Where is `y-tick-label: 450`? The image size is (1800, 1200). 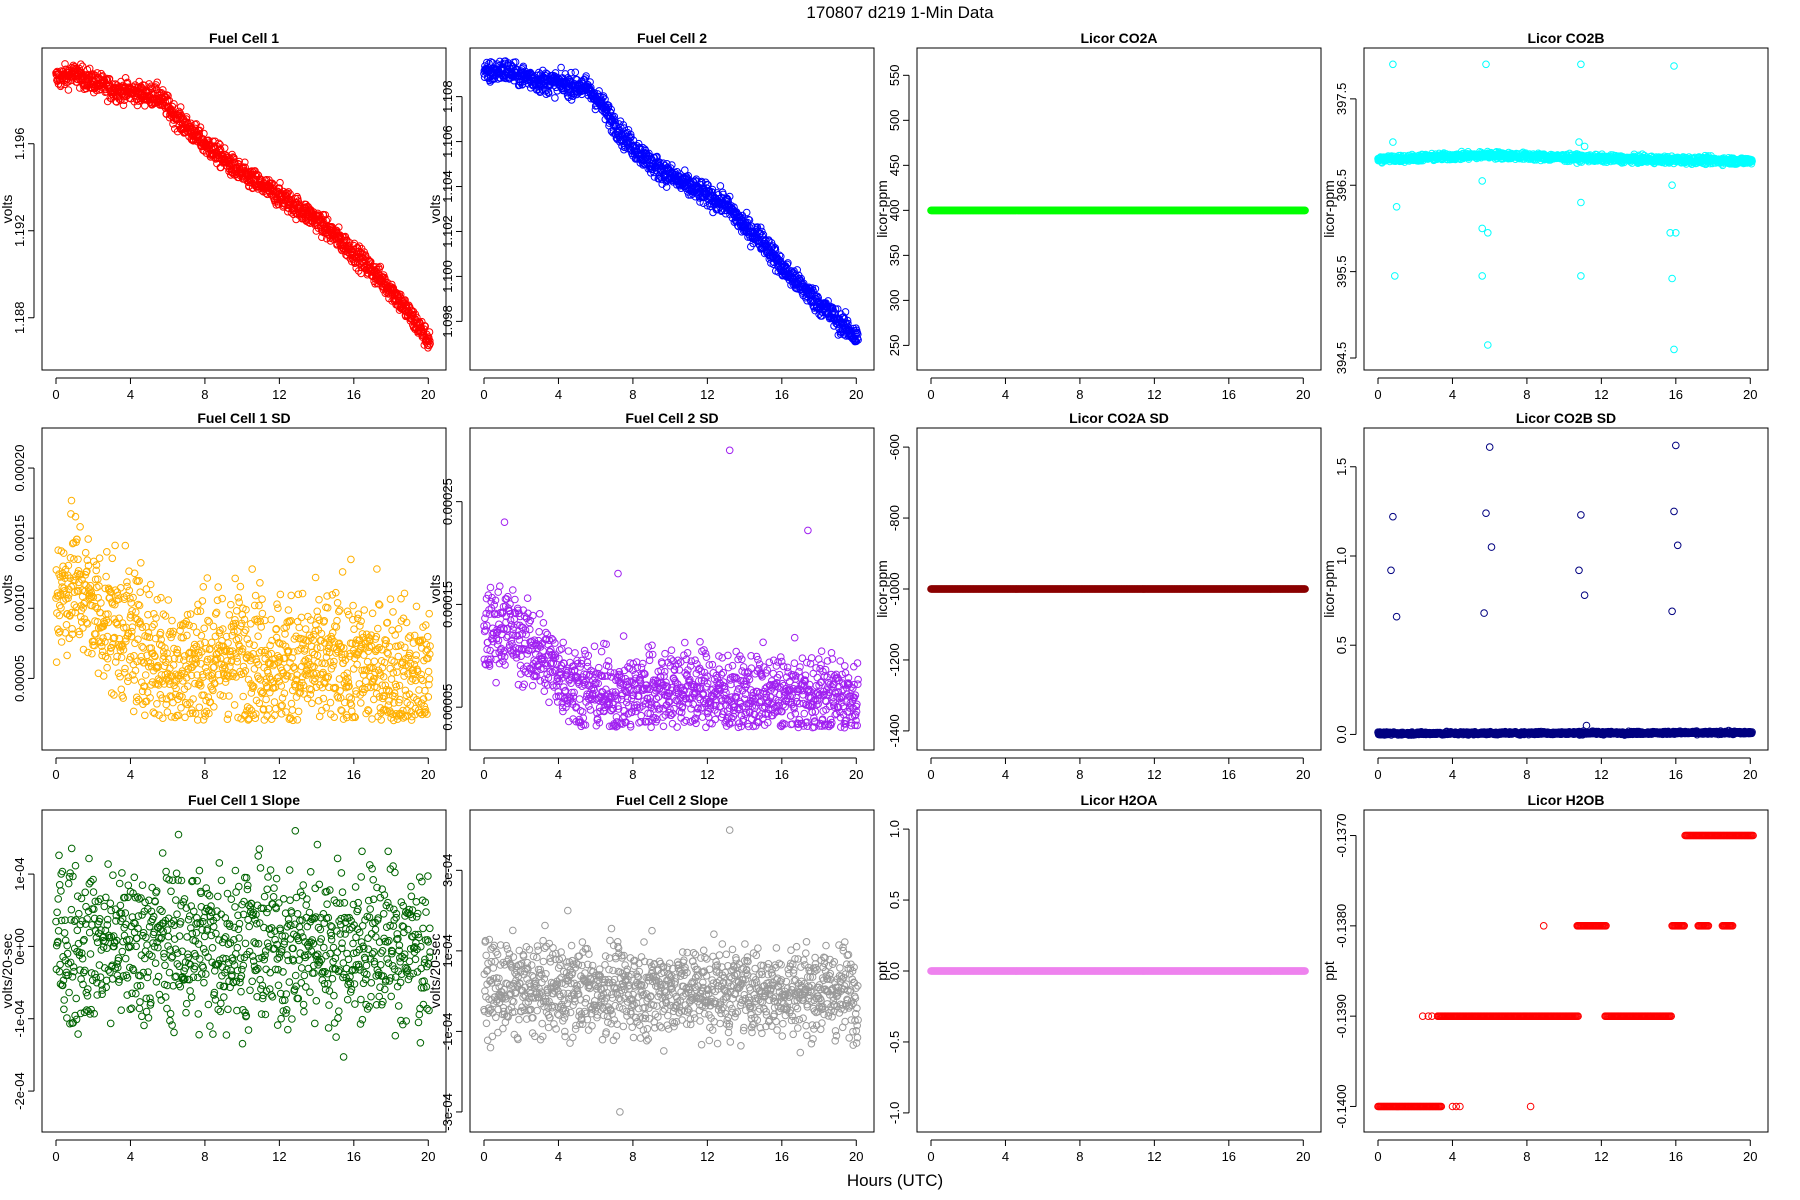 y-tick-label: 450 is located at coordinates (894, 165).